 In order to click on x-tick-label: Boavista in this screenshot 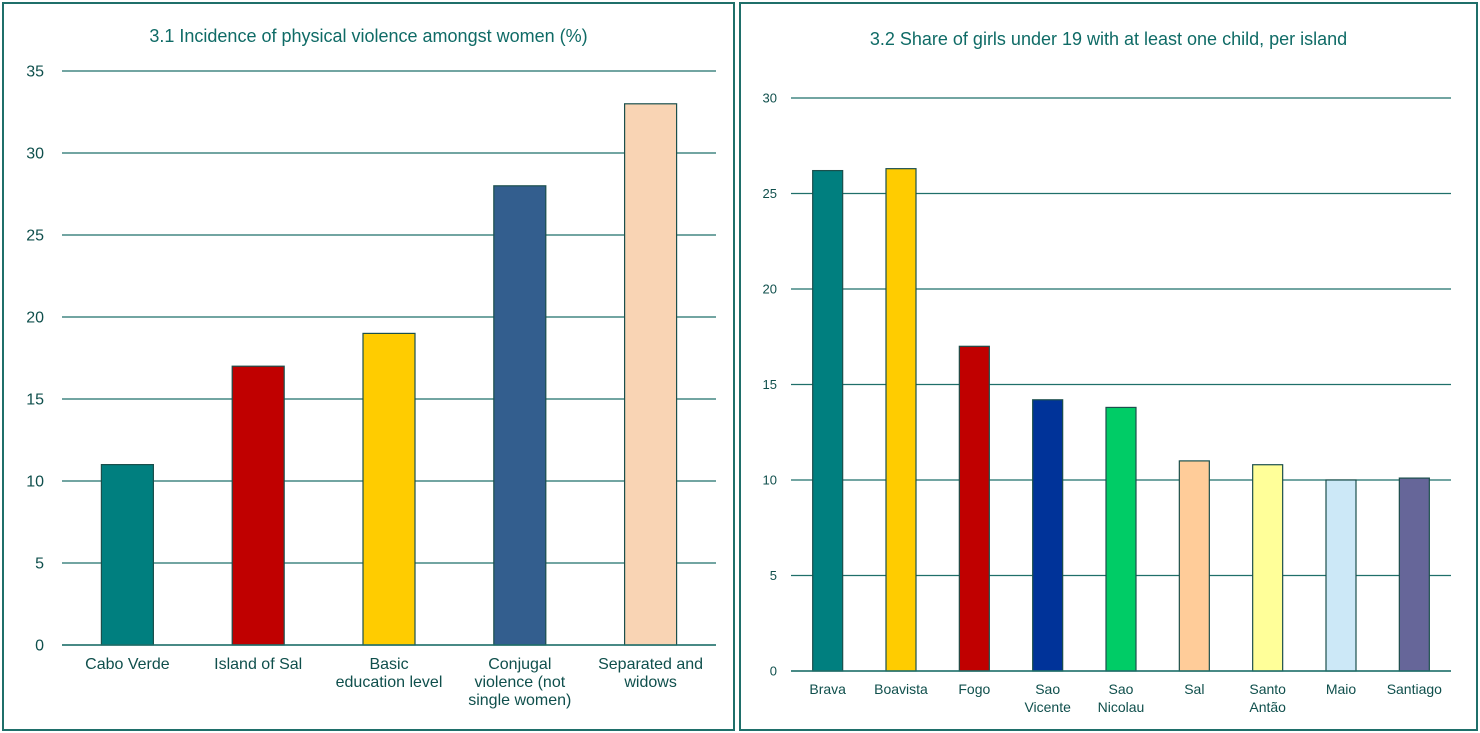, I will do `click(901, 689)`.